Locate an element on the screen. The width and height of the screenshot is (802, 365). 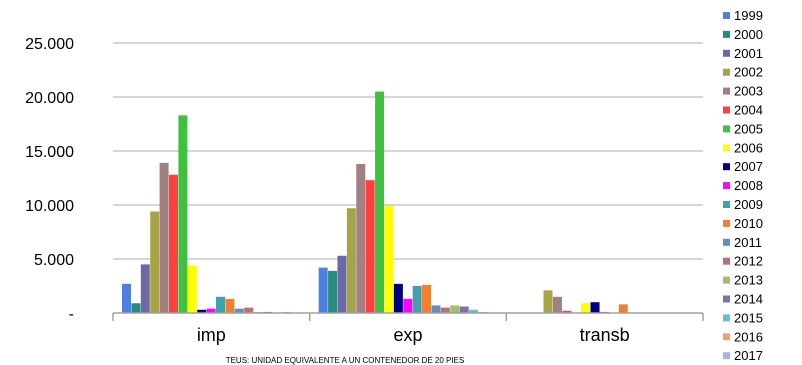
x-category-label: transb is located at coordinates (605, 335).